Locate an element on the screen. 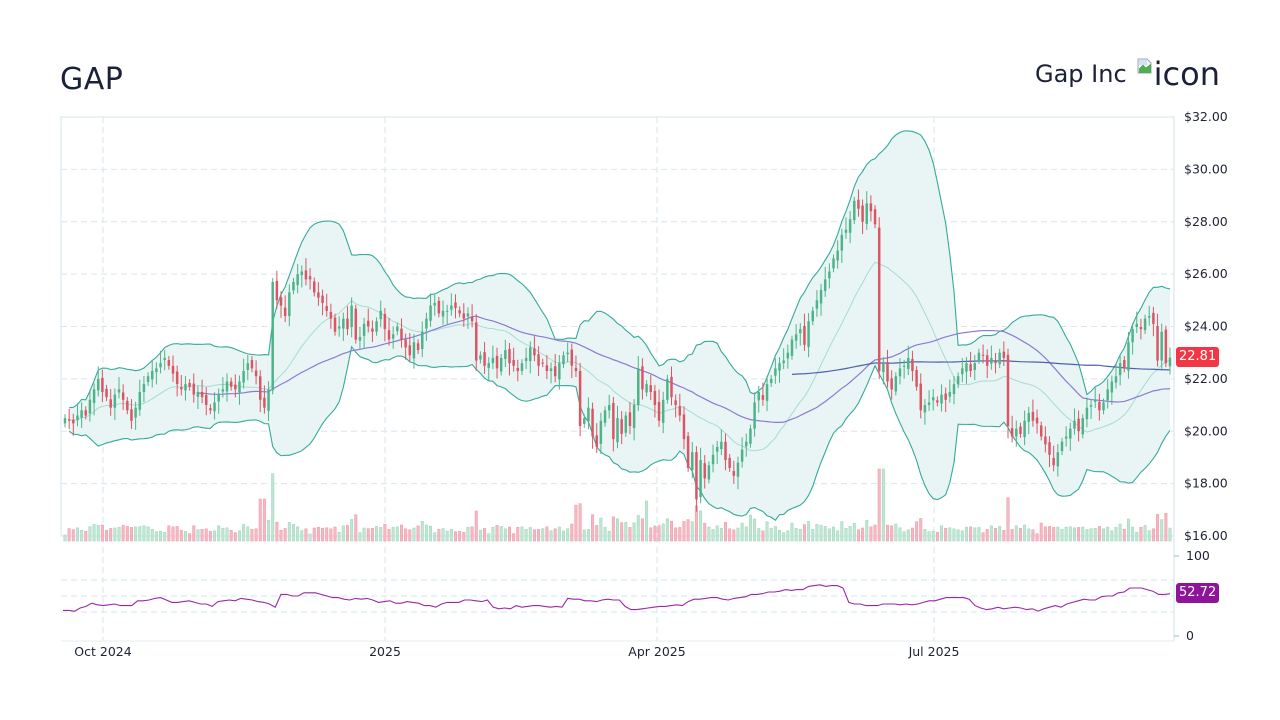 Image resolution: width=1280 pixels, height=720 pixels. svg-text: $28.00 is located at coordinates (1206, 221).